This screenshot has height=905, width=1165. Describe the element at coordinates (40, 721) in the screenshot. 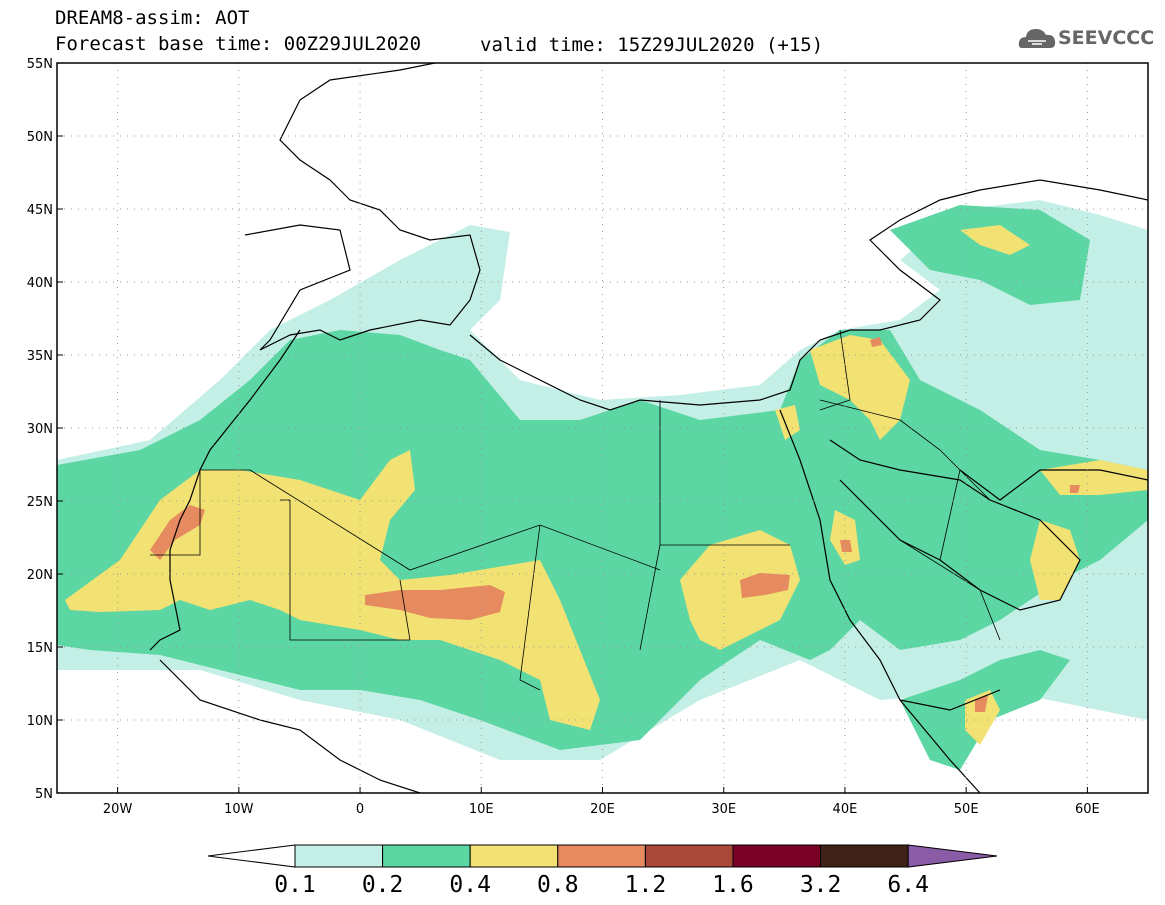

I see `lat-label: 10N` at that location.